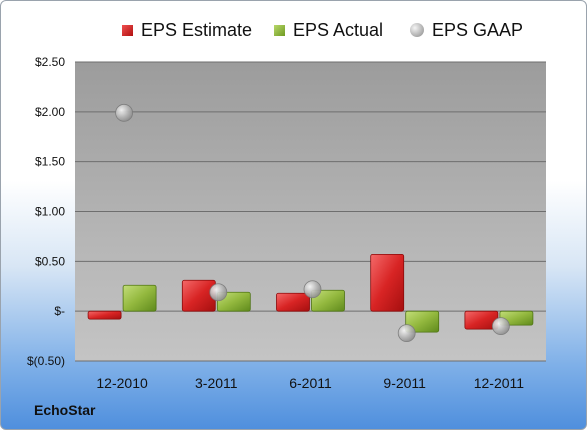  What do you see at coordinates (65, 410) in the screenshot?
I see `company-label: EchoStar` at bounding box center [65, 410].